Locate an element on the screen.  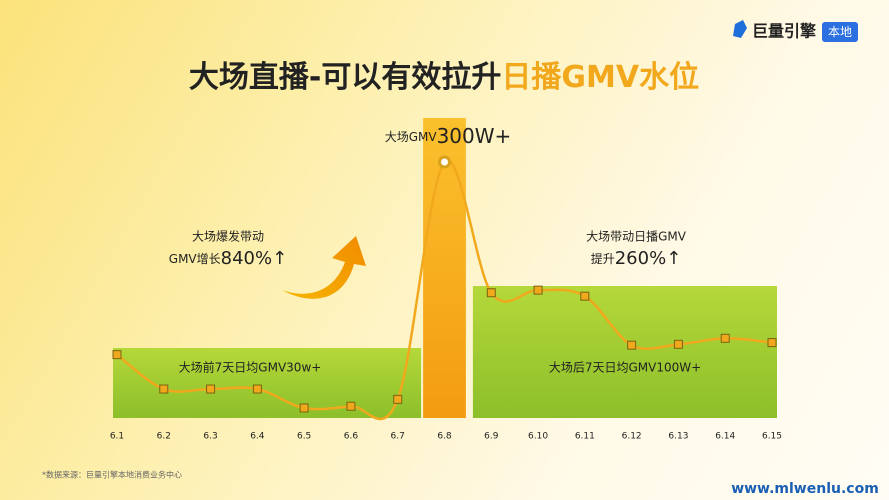
growth-arrow is located at coordinates (324, 267).